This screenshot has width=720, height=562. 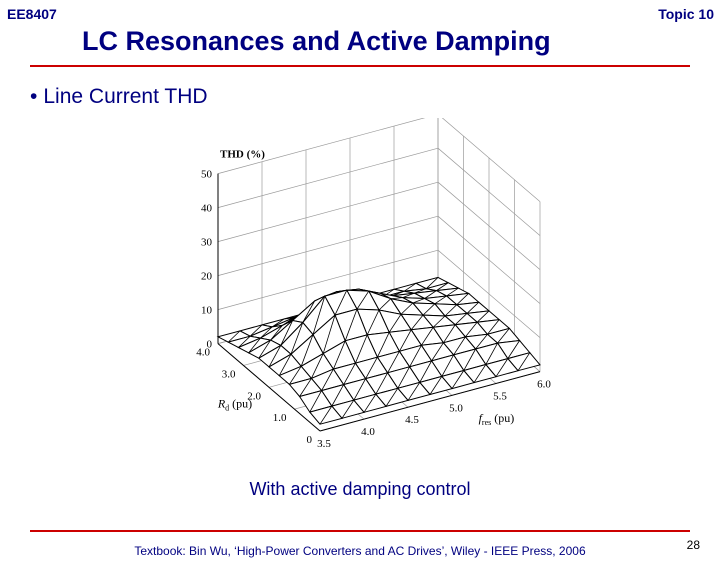 I want to click on x-tick-label: 4.0, so click(x=368, y=432).